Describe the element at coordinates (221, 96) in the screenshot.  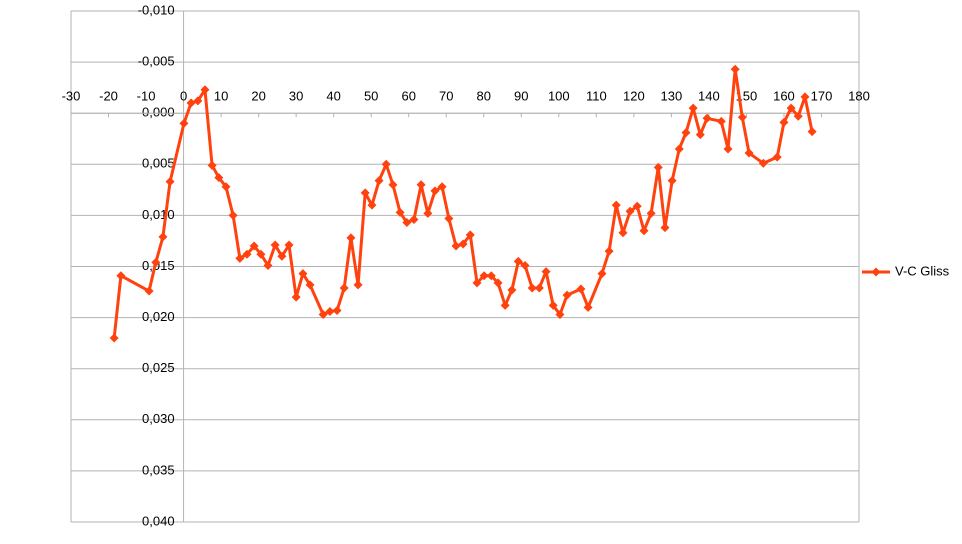
I see `x-tick-label: 10` at that location.